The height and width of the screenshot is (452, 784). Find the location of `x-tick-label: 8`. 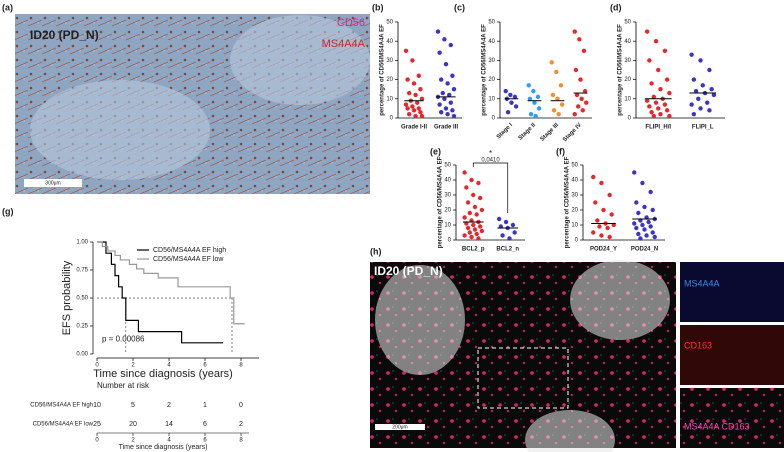

x-tick-label: 8 is located at coordinates (241, 441).